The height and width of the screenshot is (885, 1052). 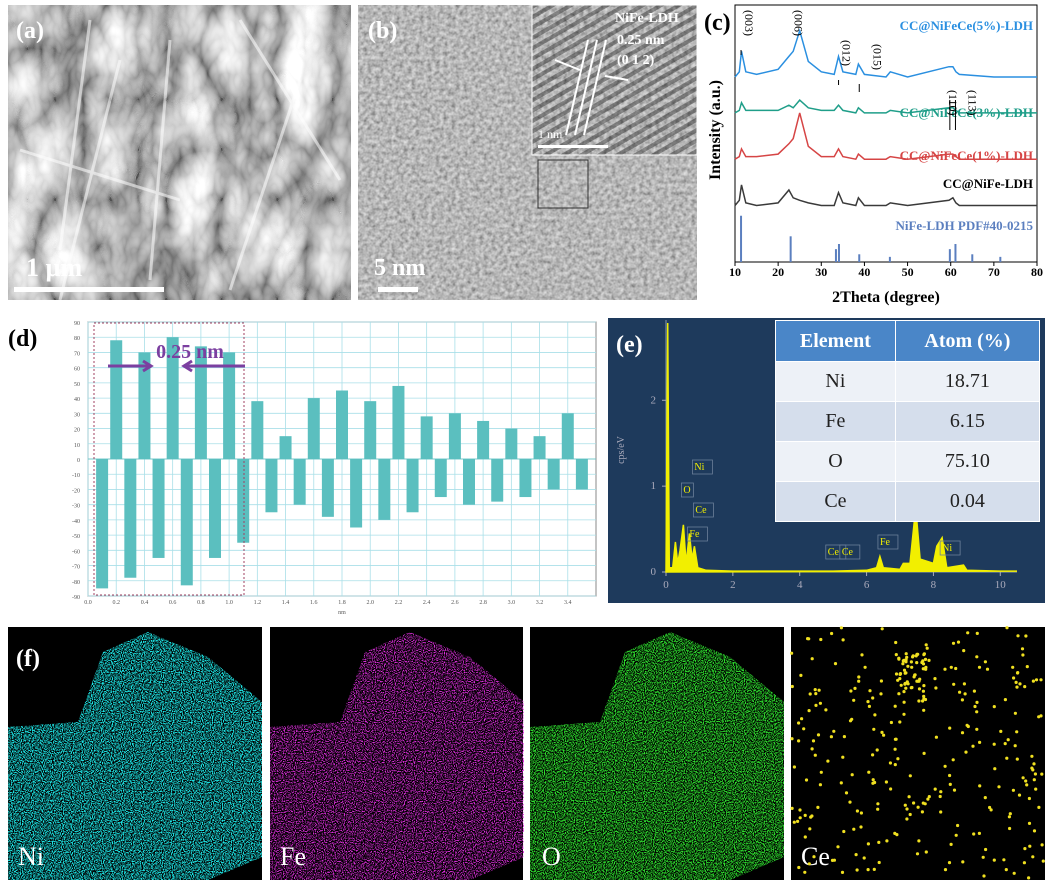 I want to click on y-axis-label: cps/eV, so click(x=621, y=449).